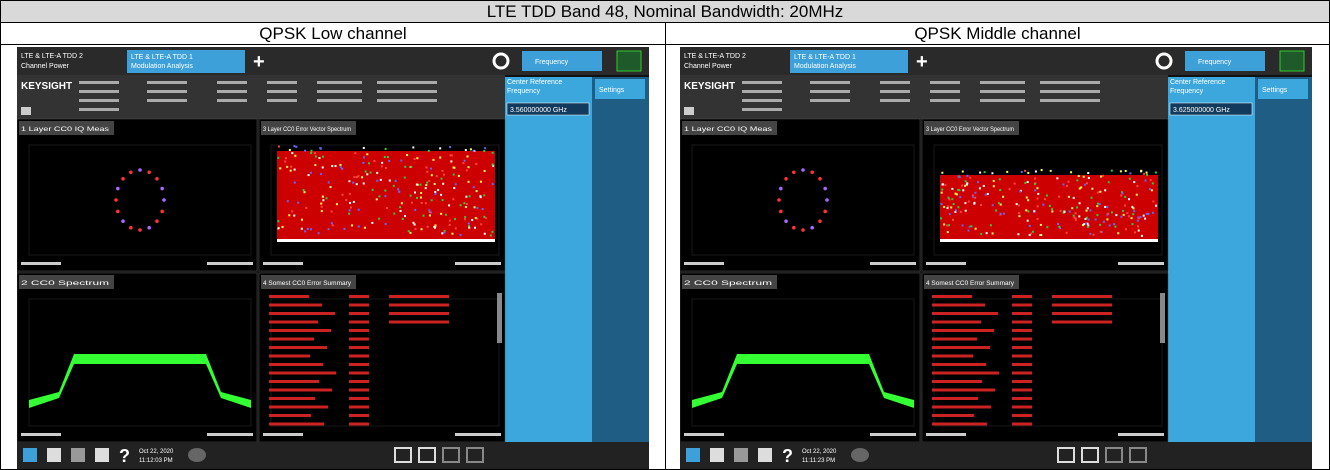  What do you see at coordinates (333, 455) in the screenshot?
I see `taskbar` at bounding box center [333, 455].